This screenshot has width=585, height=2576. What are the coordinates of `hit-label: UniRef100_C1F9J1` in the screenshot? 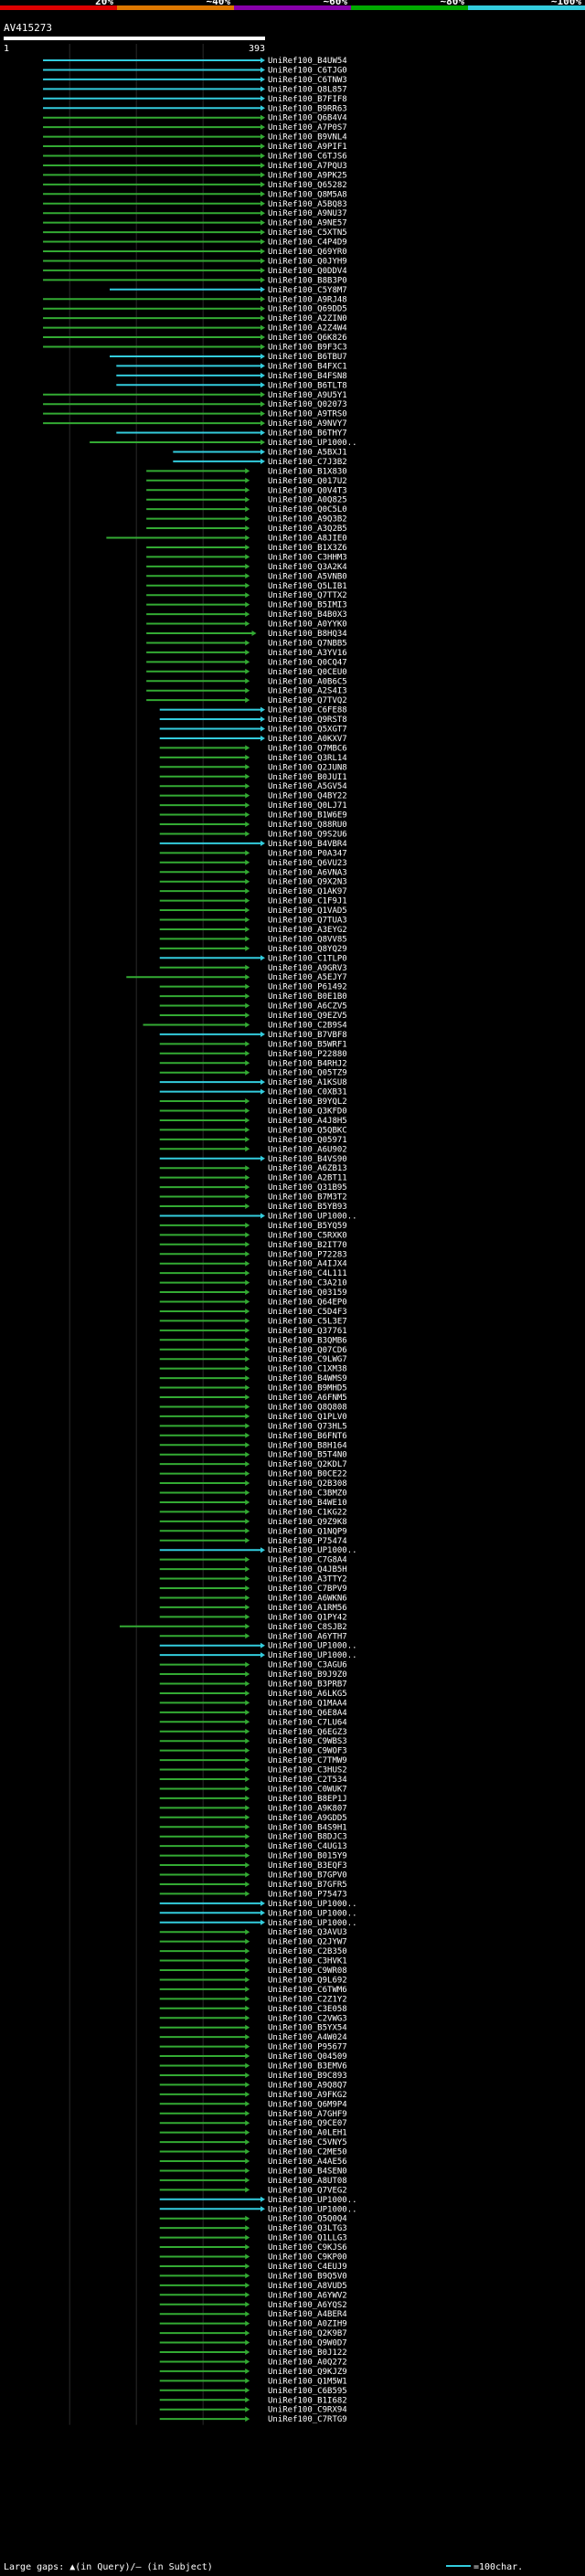 It's located at (308, 901).